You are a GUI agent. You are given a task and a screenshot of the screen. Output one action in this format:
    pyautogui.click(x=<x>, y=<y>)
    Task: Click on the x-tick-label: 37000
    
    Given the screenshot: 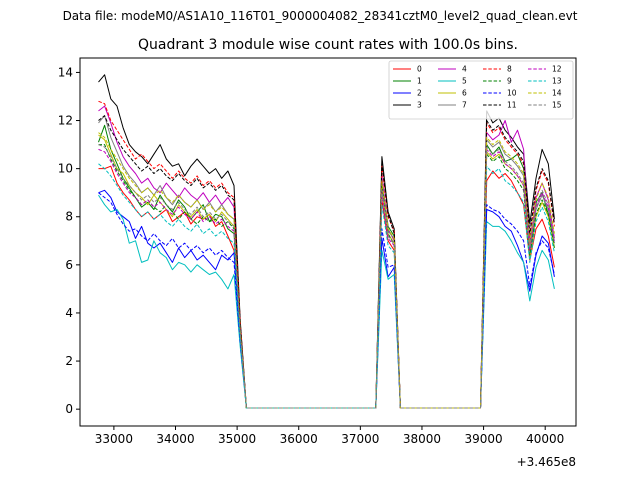 What is the action you would take?
    pyautogui.click(x=360, y=439)
    